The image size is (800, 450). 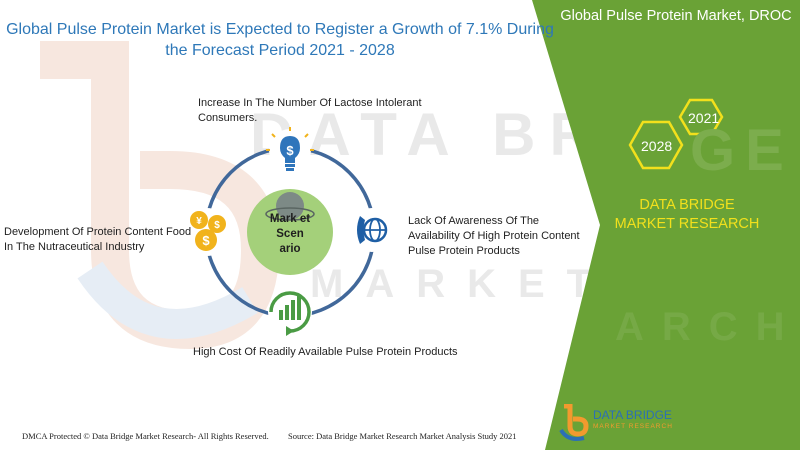 I want to click on brand-name: DATA BRIDGE MARKET RESEARCH, so click(x=687, y=214).